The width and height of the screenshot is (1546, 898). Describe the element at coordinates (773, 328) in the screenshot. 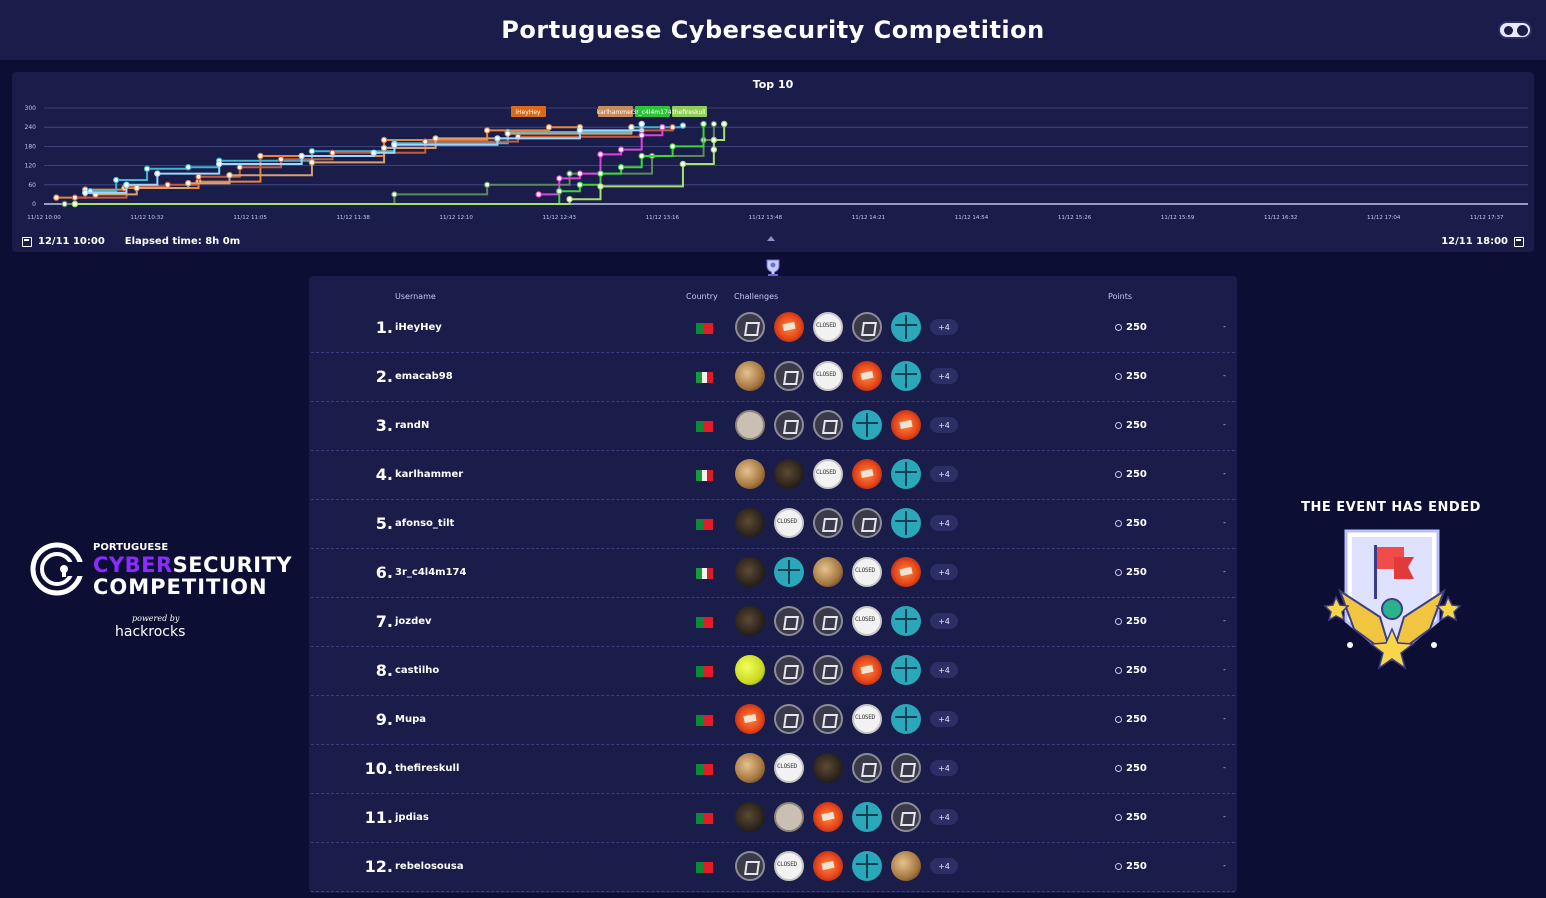

I see `leaderboard-row: 1. iHeyHey +4 250 -` at that location.